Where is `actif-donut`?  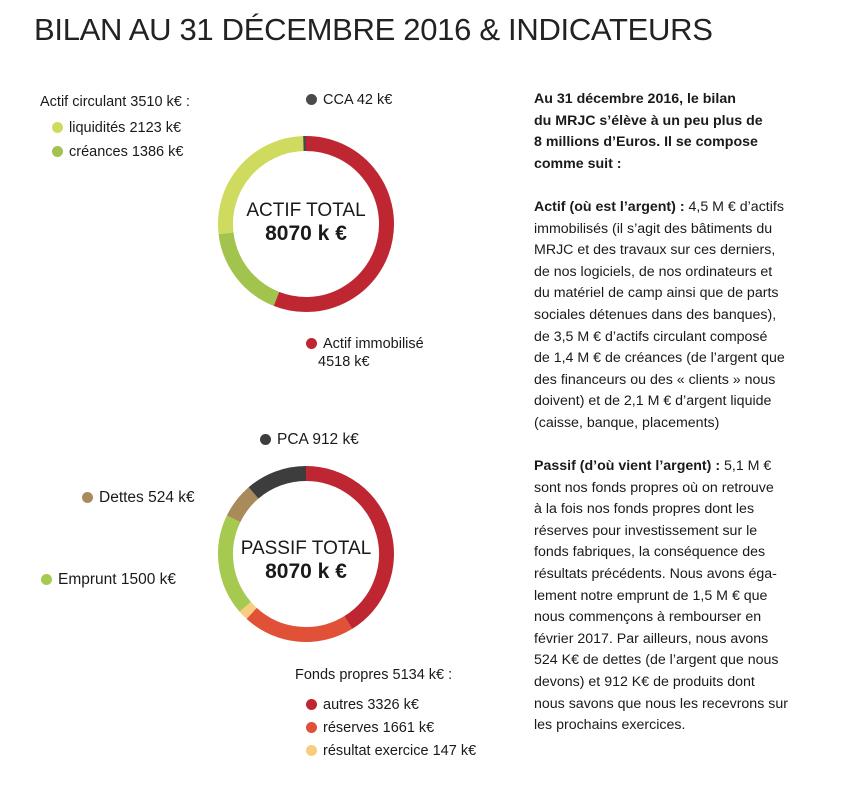
actif-donut is located at coordinates (306, 224).